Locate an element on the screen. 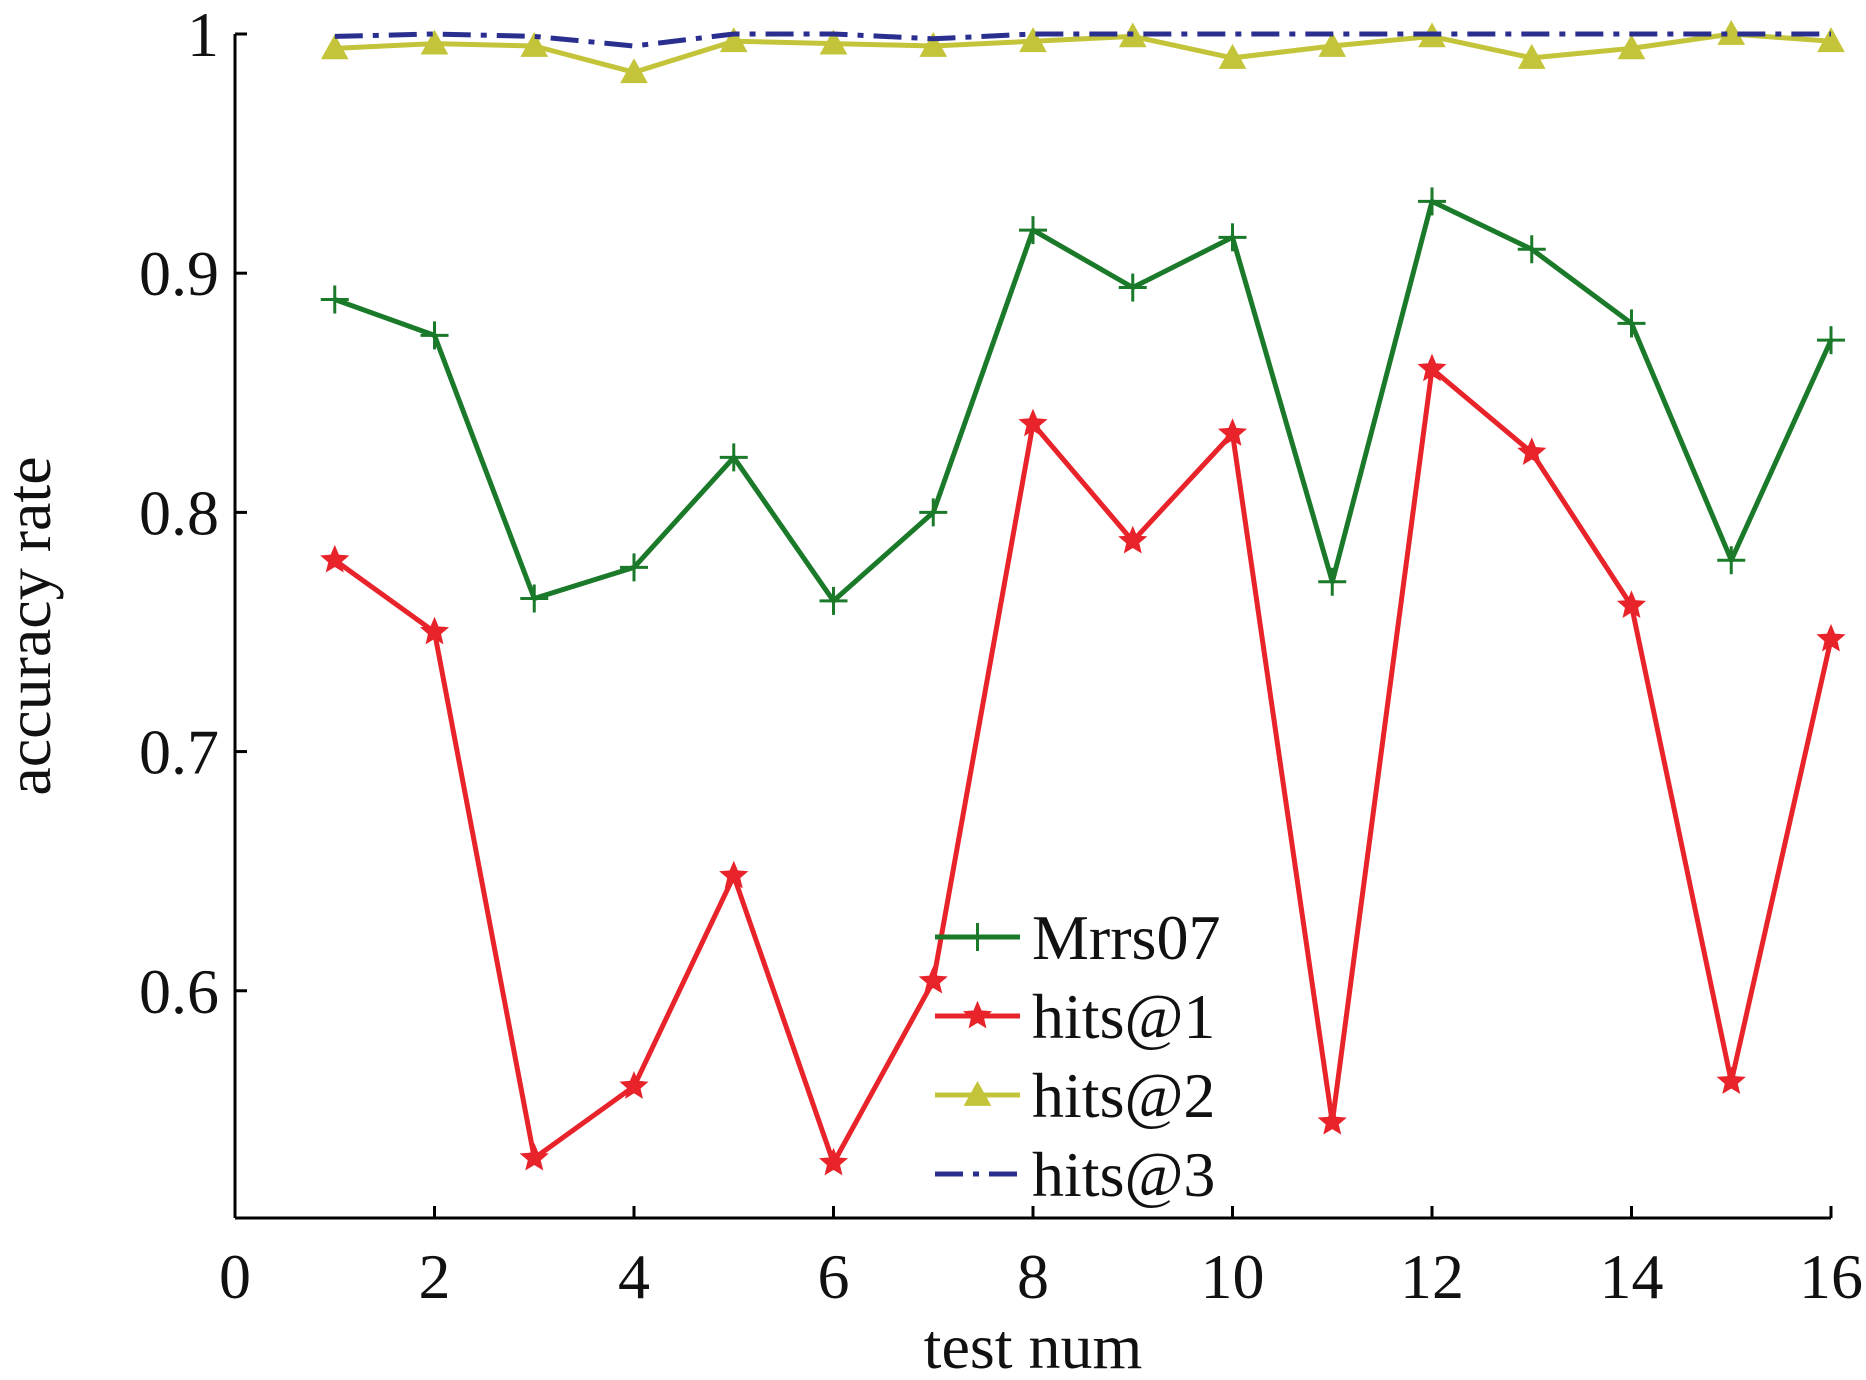 This screenshot has width=1866, height=1380. point-hits@2-10 is located at coordinates (1232, 56).